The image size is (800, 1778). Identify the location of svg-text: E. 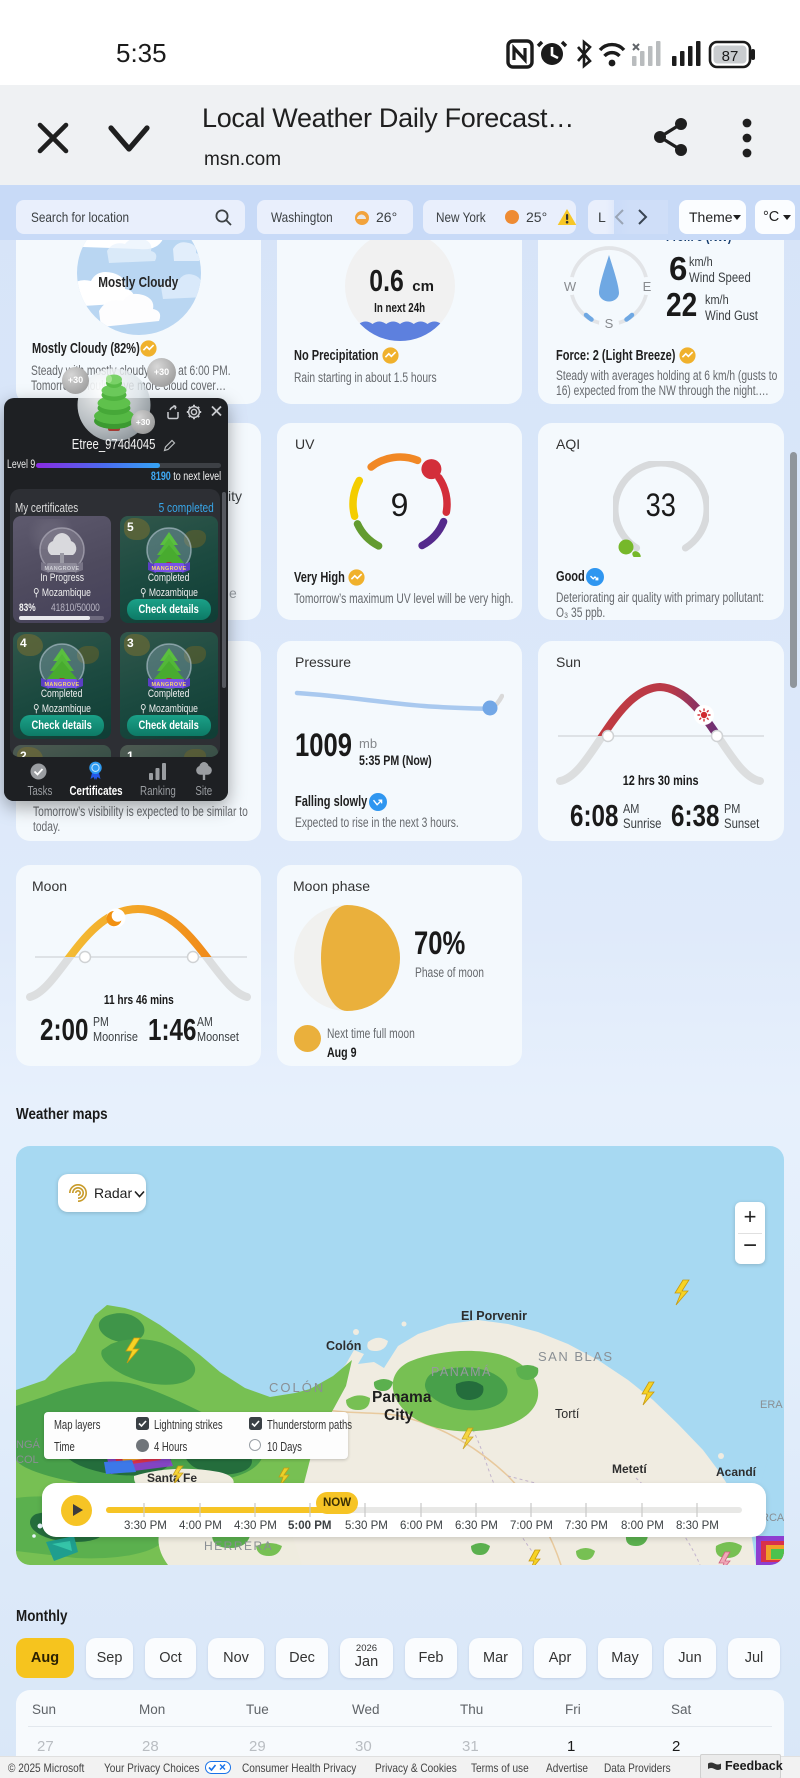
(647, 286).